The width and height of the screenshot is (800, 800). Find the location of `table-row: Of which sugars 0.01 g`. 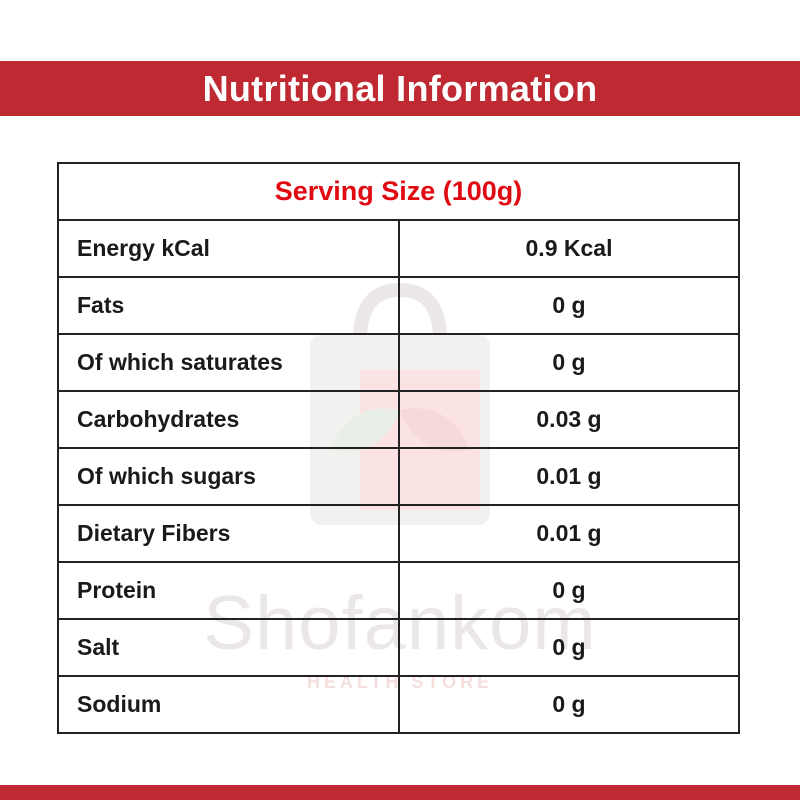

table-row: Of which sugars 0.01 g is located at coordinates (398, 476).